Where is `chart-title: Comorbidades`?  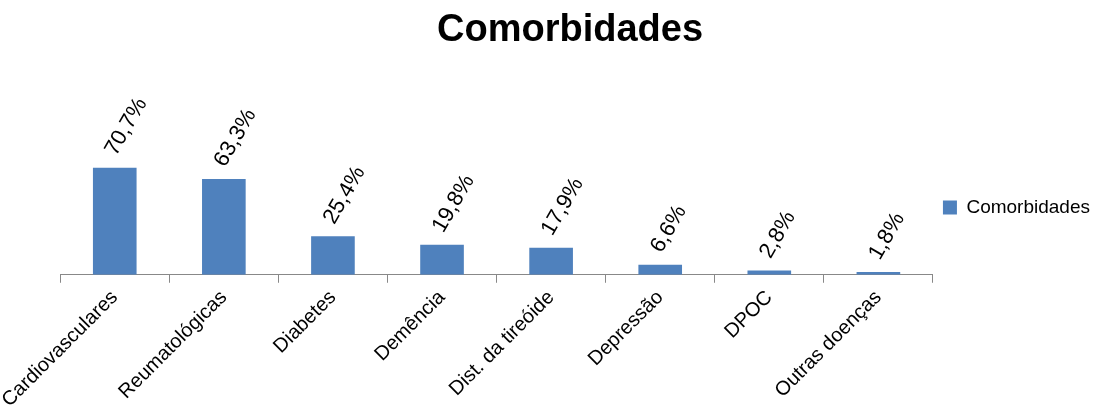
chart-title: Comorbidades is located at coordinates (570, 28).